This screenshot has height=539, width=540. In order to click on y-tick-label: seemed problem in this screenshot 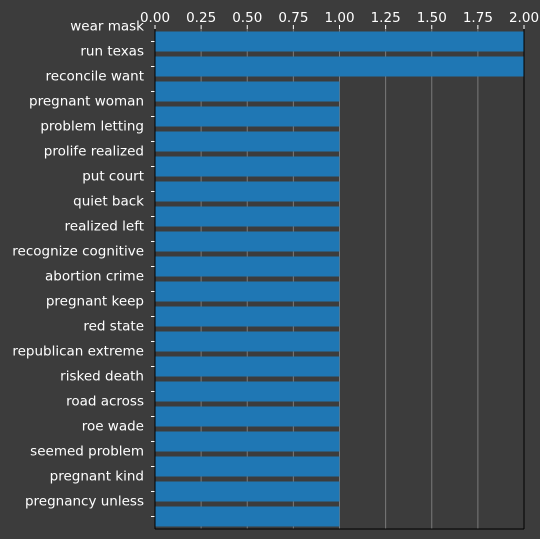, I will do `click(87, 452)`.